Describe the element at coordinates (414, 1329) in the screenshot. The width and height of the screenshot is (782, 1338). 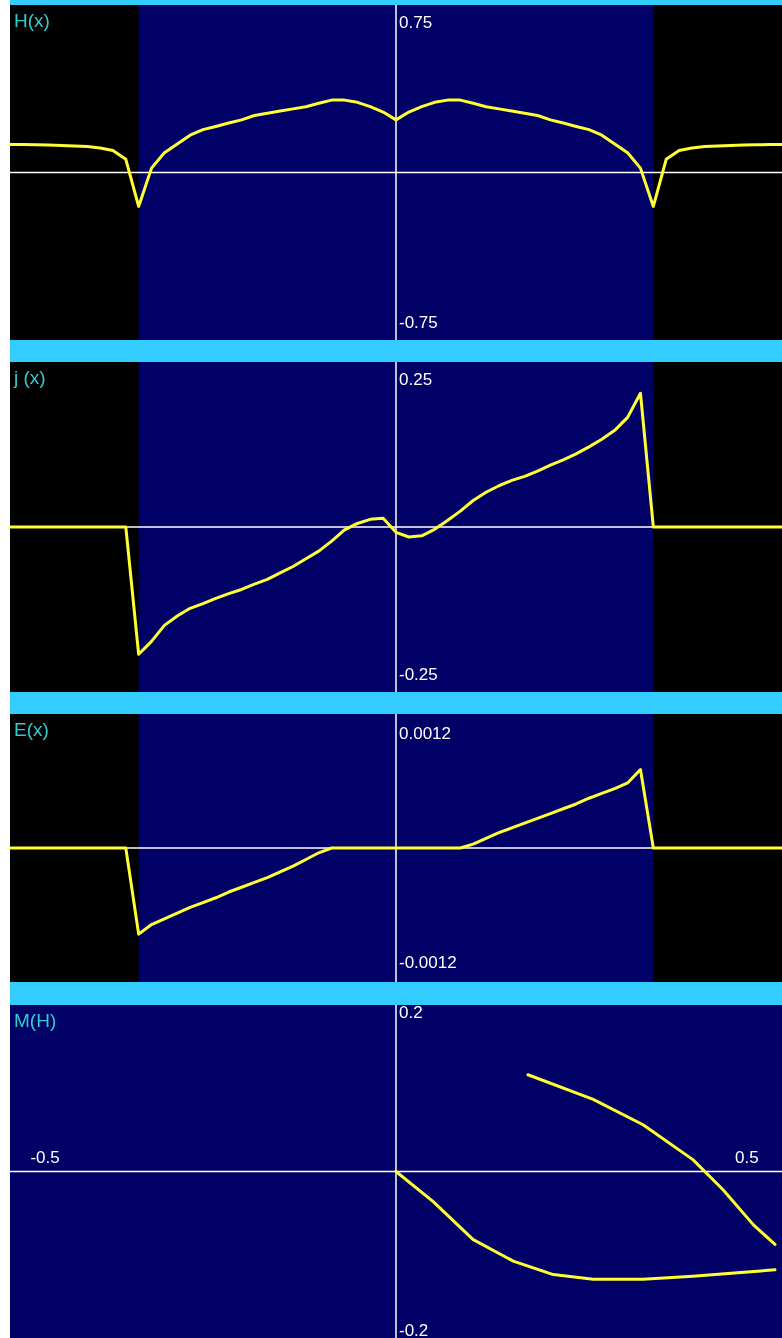
I see `y-tick-label: -0.2` at that location.